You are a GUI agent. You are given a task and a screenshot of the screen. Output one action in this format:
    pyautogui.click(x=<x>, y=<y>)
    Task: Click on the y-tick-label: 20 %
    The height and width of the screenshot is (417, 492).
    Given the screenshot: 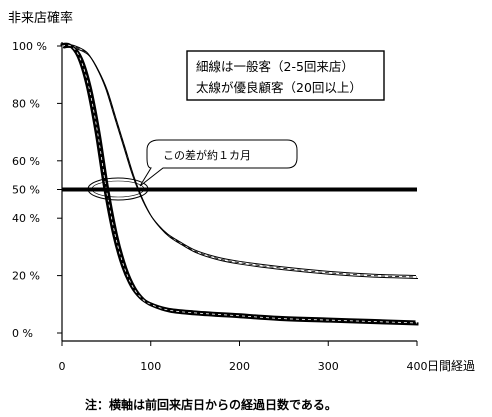 What is the action you would take?
    pyautogui.click(x=26, y=276)
    